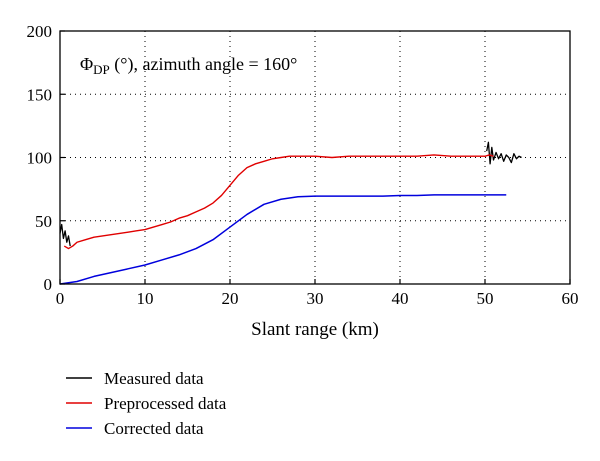 The image size is (600, 461). I want to click on chart-annotation: ΦDP (°), azimuth angle = 160°, so click(188, 65).